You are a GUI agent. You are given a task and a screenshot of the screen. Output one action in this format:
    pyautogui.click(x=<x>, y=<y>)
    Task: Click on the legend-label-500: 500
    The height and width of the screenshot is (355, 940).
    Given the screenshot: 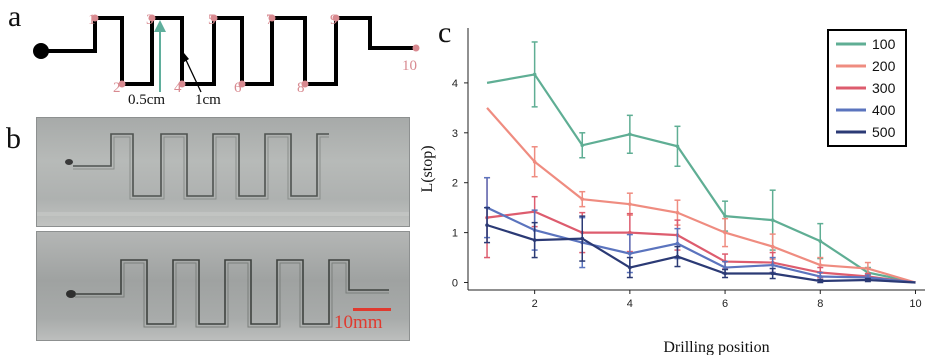 What is the action you would take?
    pyautogui.click(x=884, y=132)
    